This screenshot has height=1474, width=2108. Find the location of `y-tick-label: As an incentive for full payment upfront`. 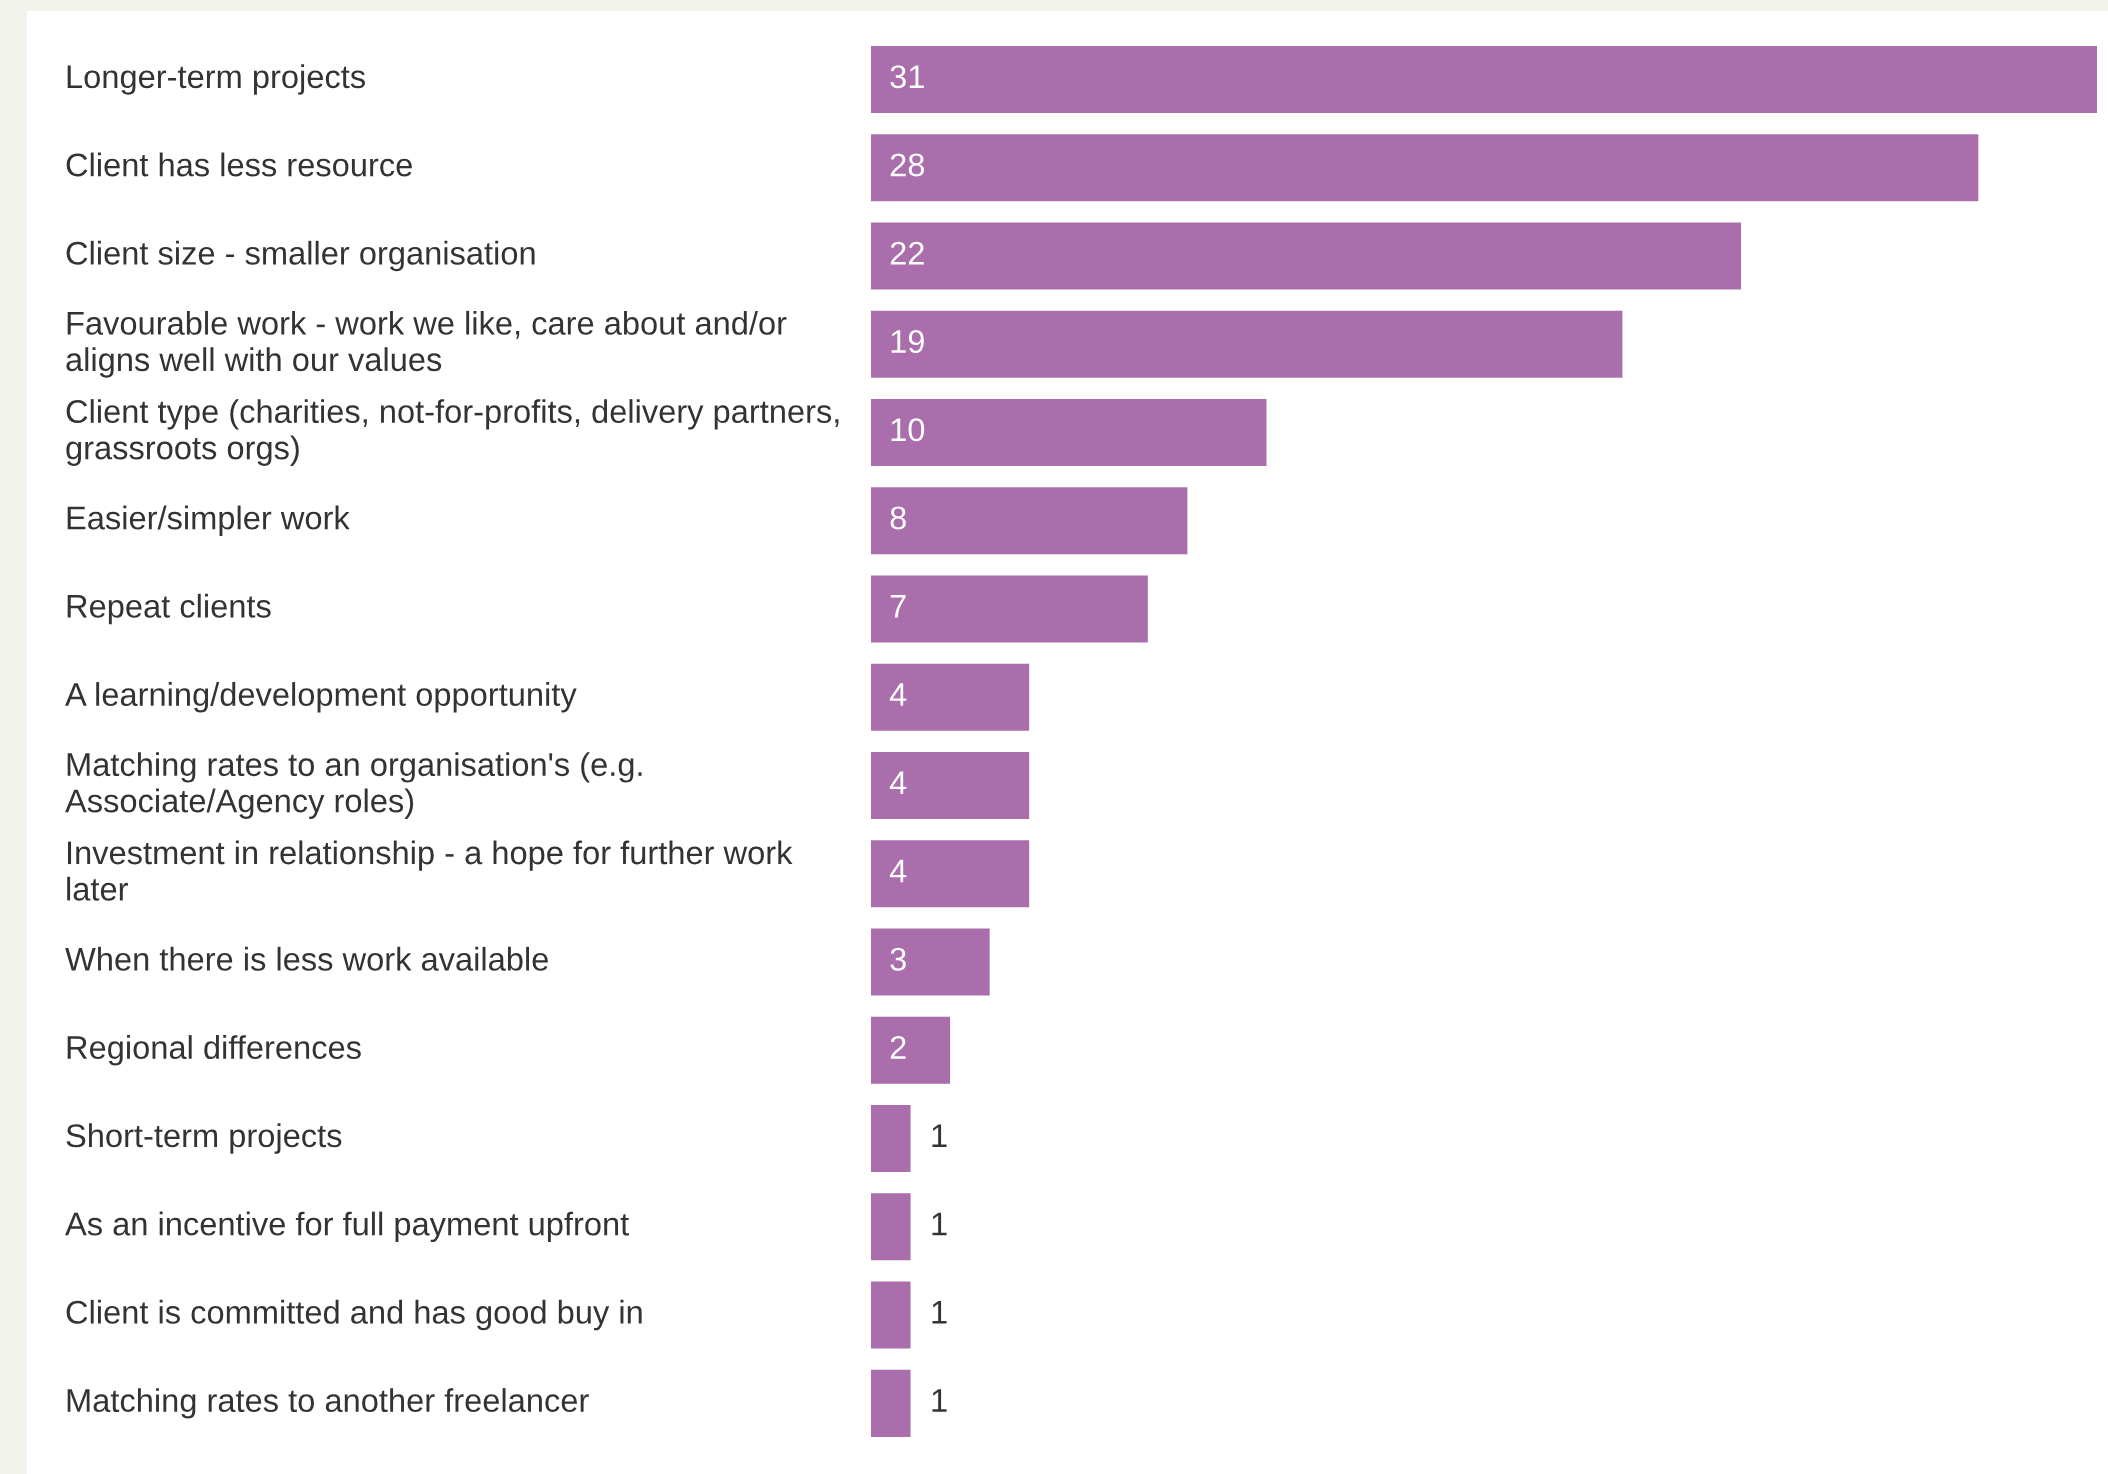

y-tick-label: As an incentive for full payment upfront is located at coordinates (347, 1227).